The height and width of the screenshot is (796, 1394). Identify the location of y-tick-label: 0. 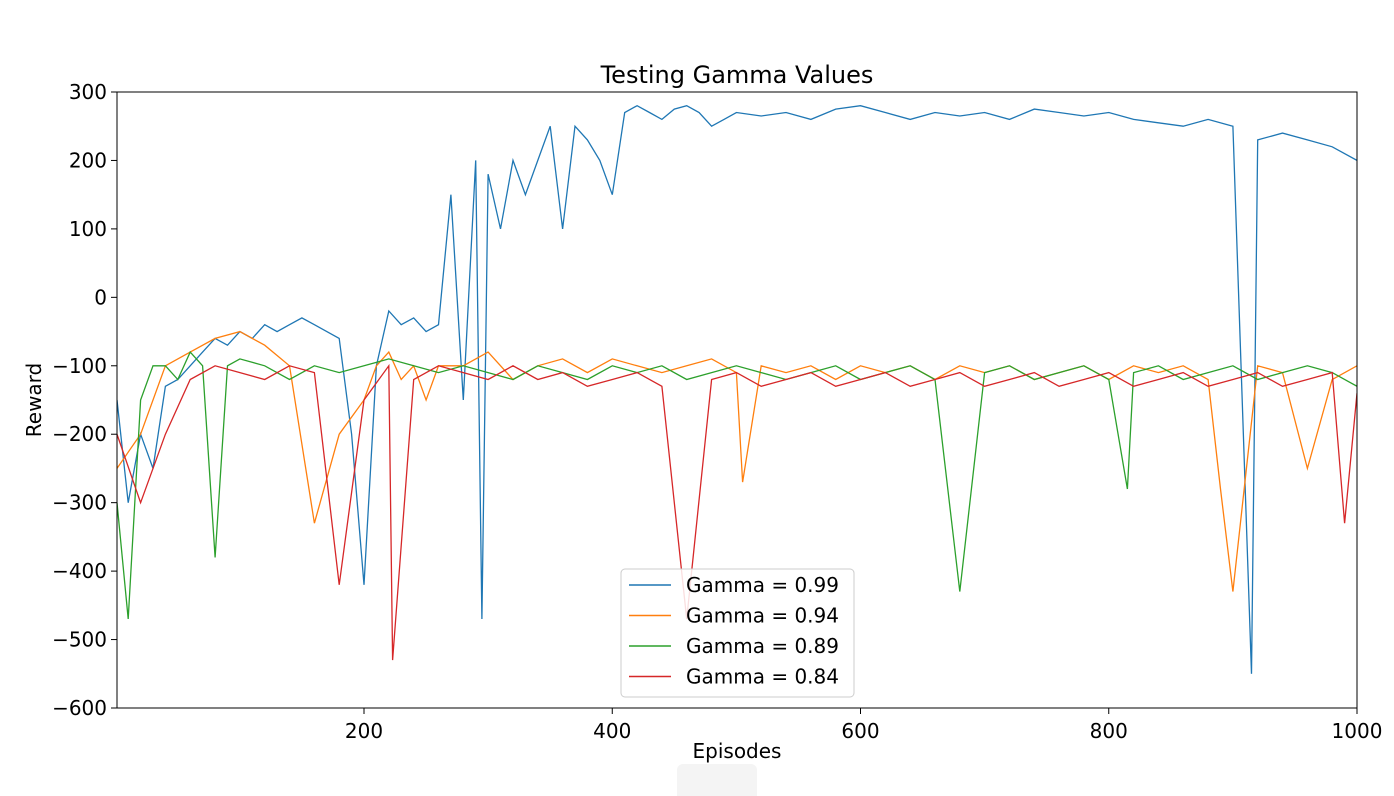
(100, 297).